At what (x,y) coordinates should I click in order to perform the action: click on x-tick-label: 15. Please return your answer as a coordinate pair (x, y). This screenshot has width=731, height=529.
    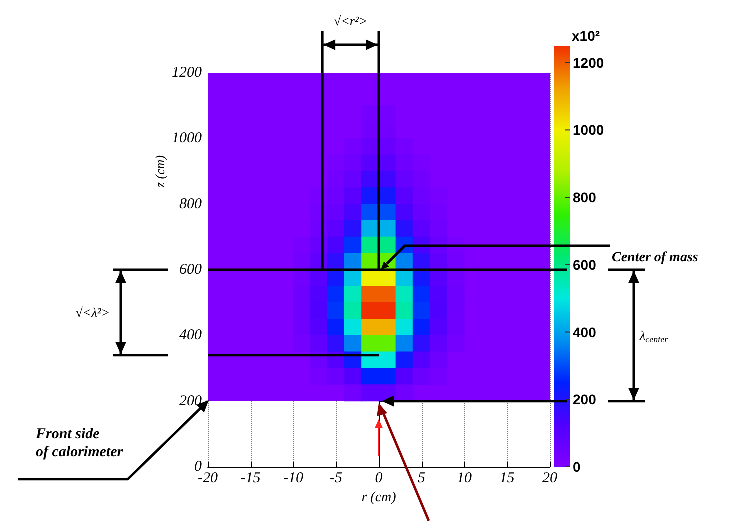
    Looking at the image, I should click on (508, 478).